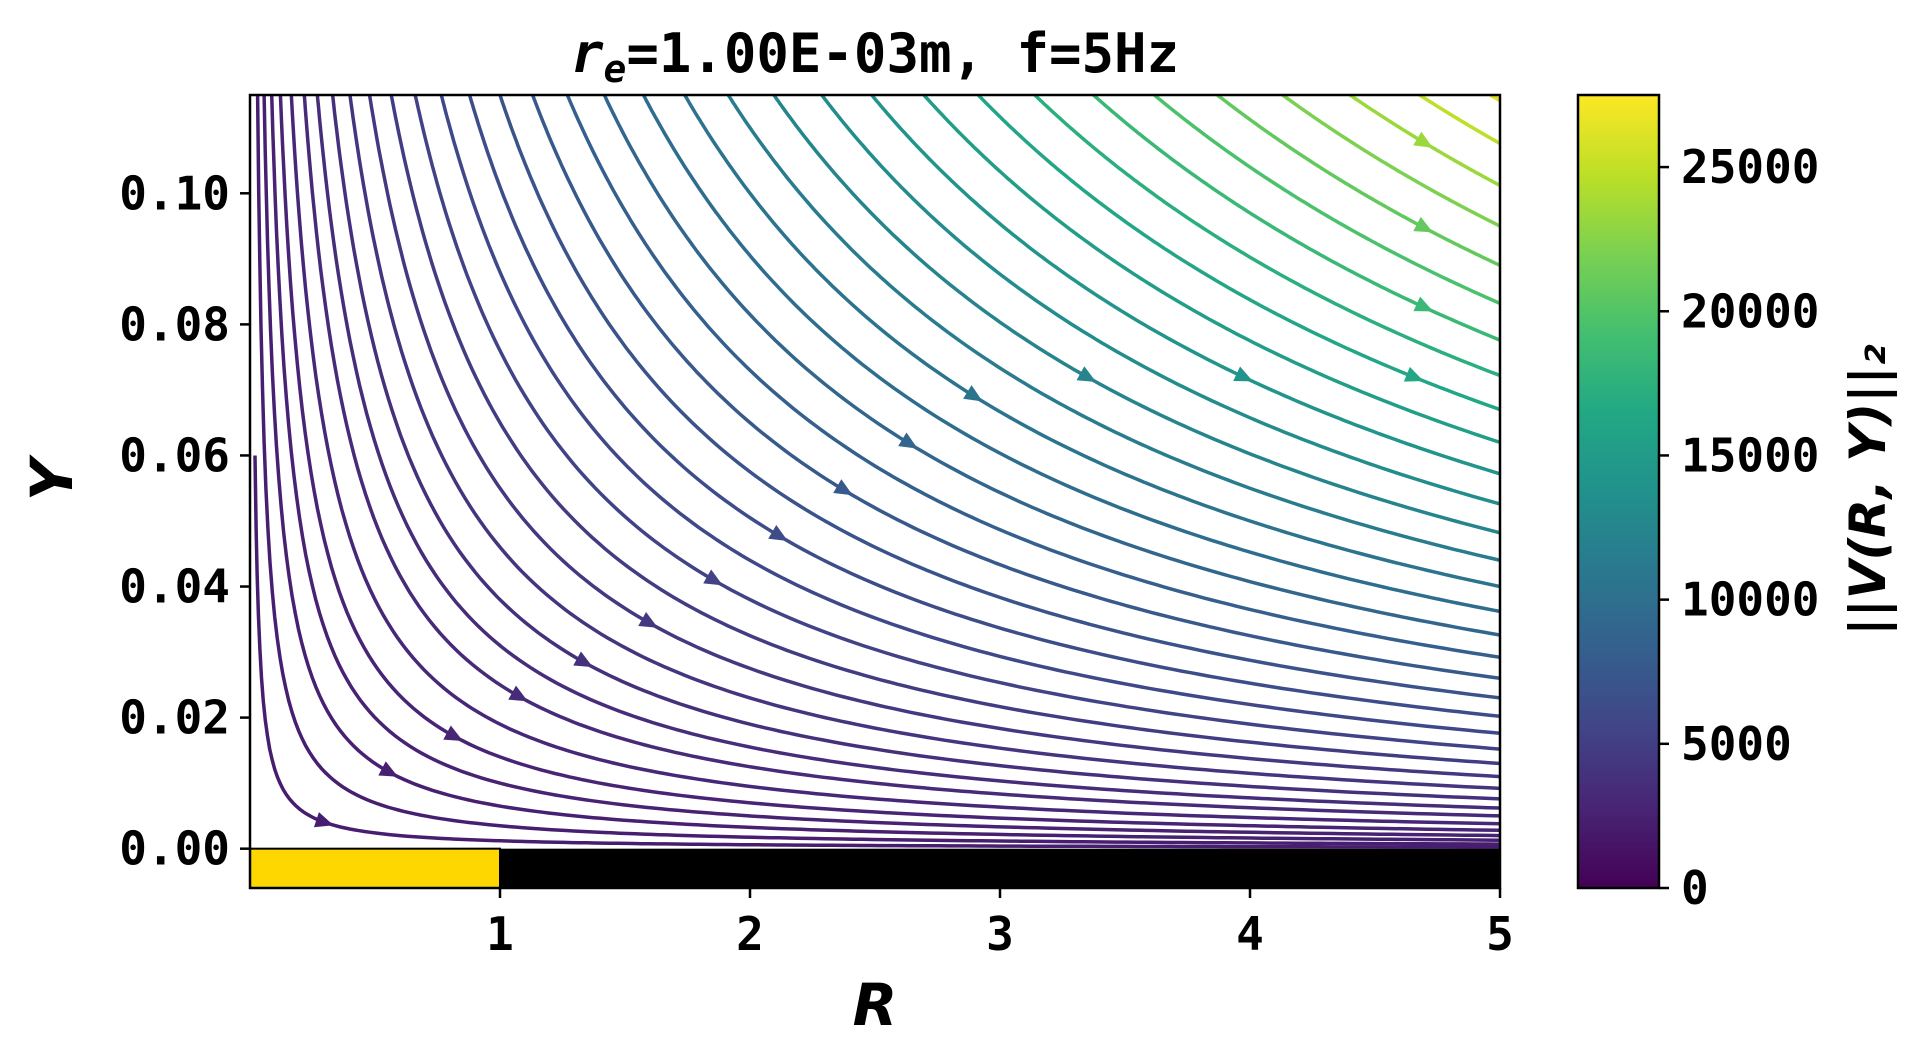 The width and height of the screenshot is (1924, 1058). I want to click on colorbar-tick-label: 20000, so click(1750, 311).